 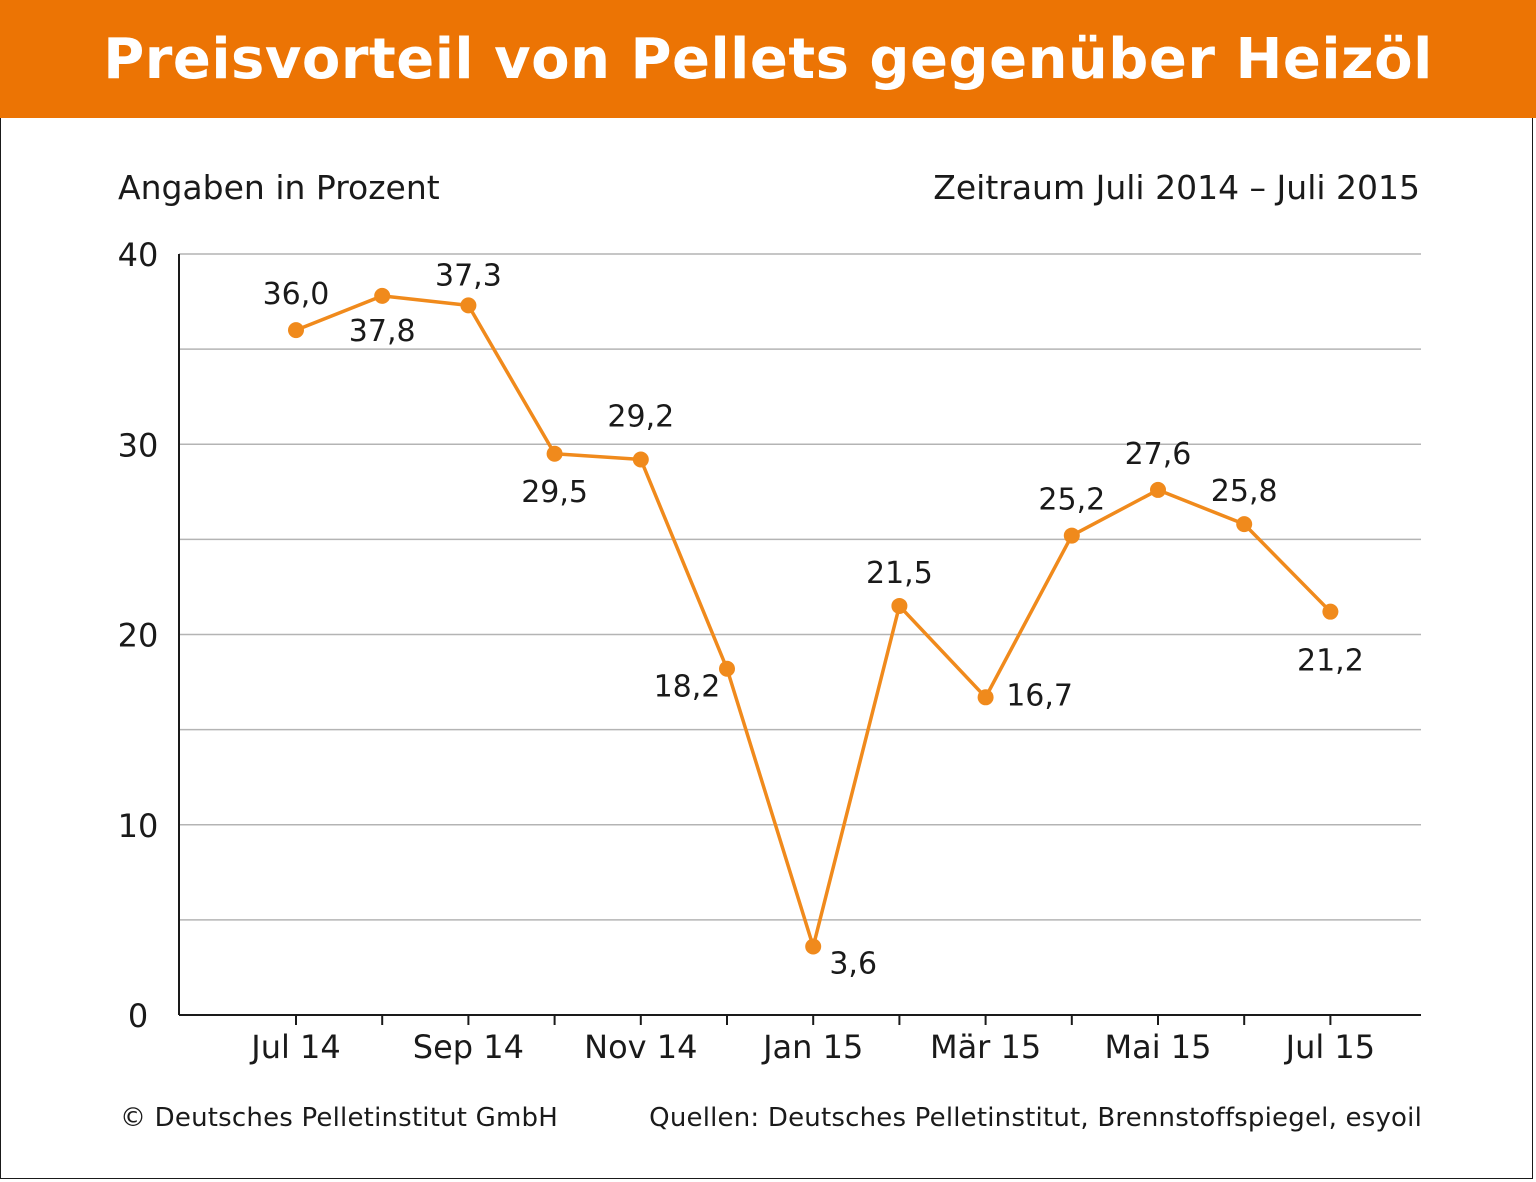 What do you see at coordinates (1071, 500) in the screenshot?
I see `data-label: 25,2` at bounding box center [1071, 500].